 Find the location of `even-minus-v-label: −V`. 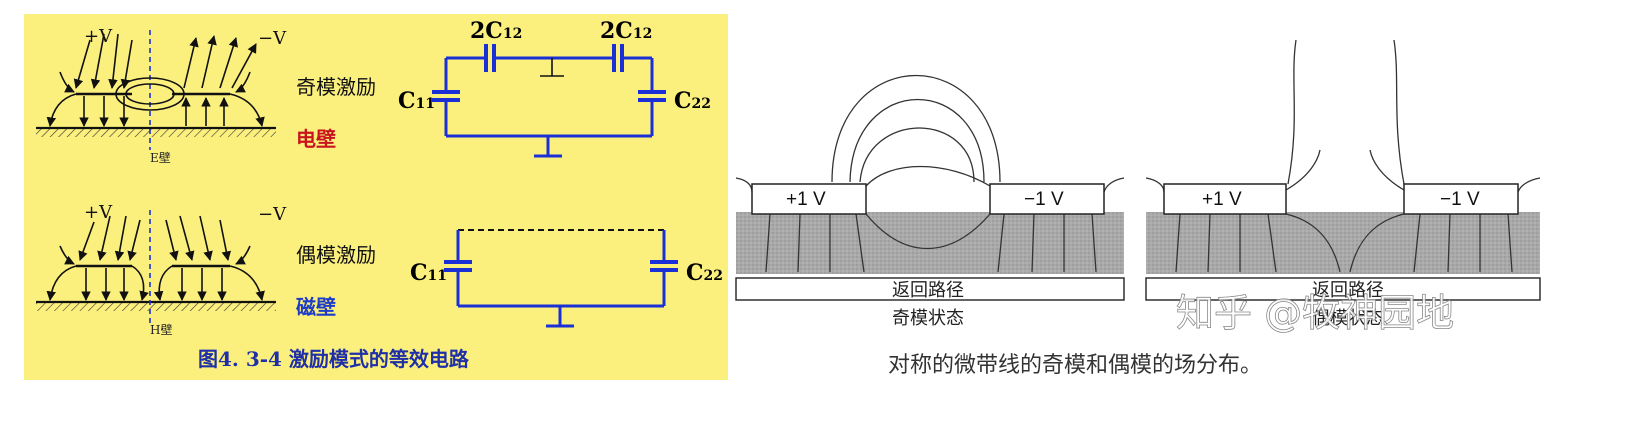

even-minus-v-label: −V is located at coordinates (272, 214).